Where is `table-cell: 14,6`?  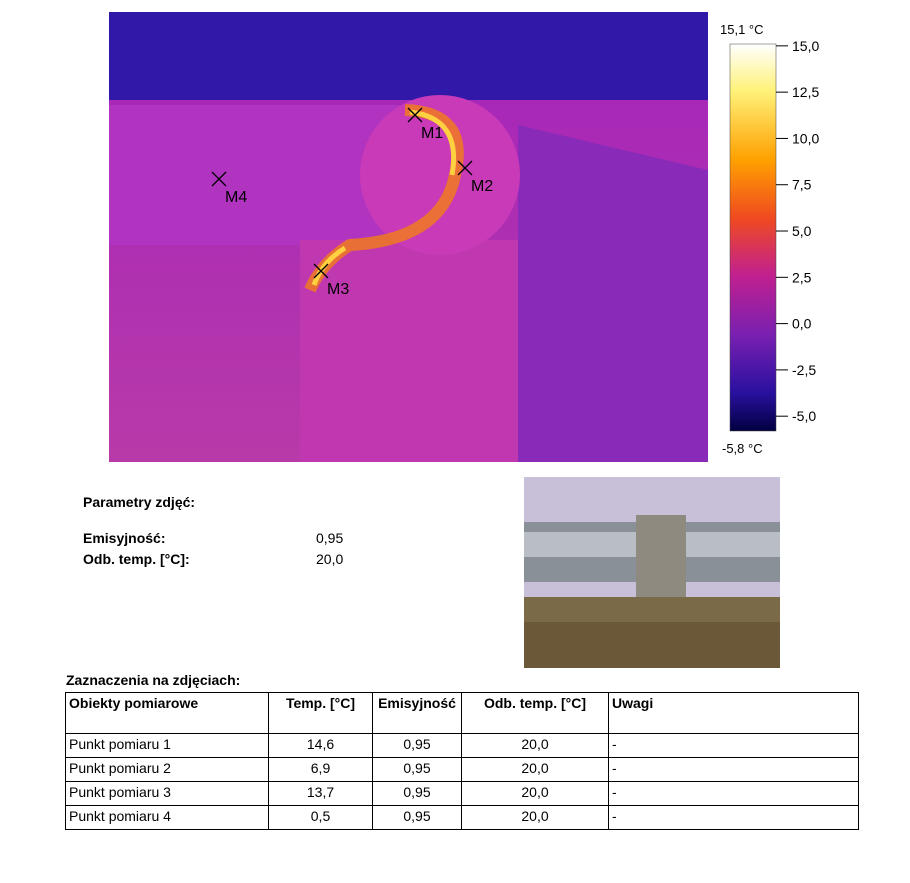
table-cell: 14,6 is located at coordinates (320, 745).